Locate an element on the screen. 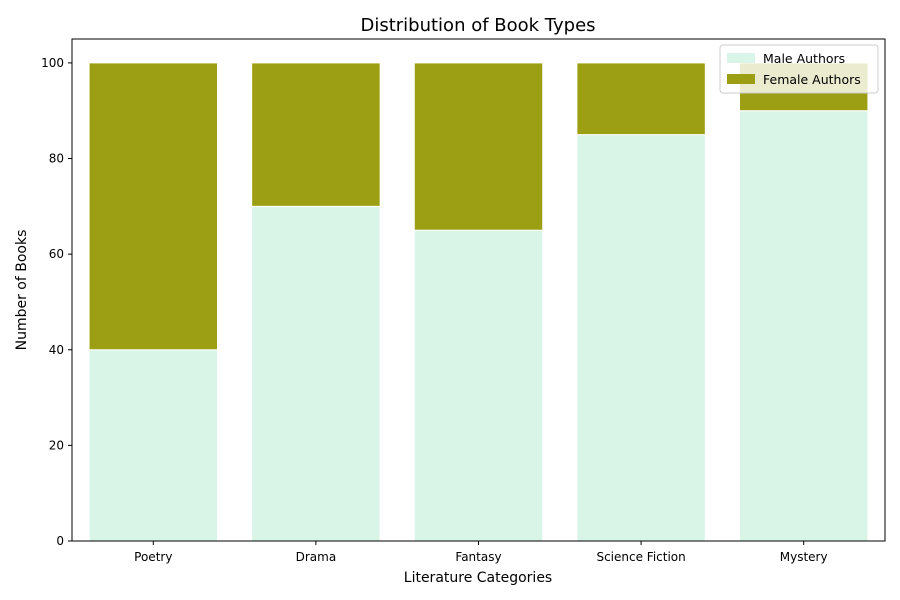 The image size is (900, 600). bar-female-fantasy is located at coordinates (478, 146).